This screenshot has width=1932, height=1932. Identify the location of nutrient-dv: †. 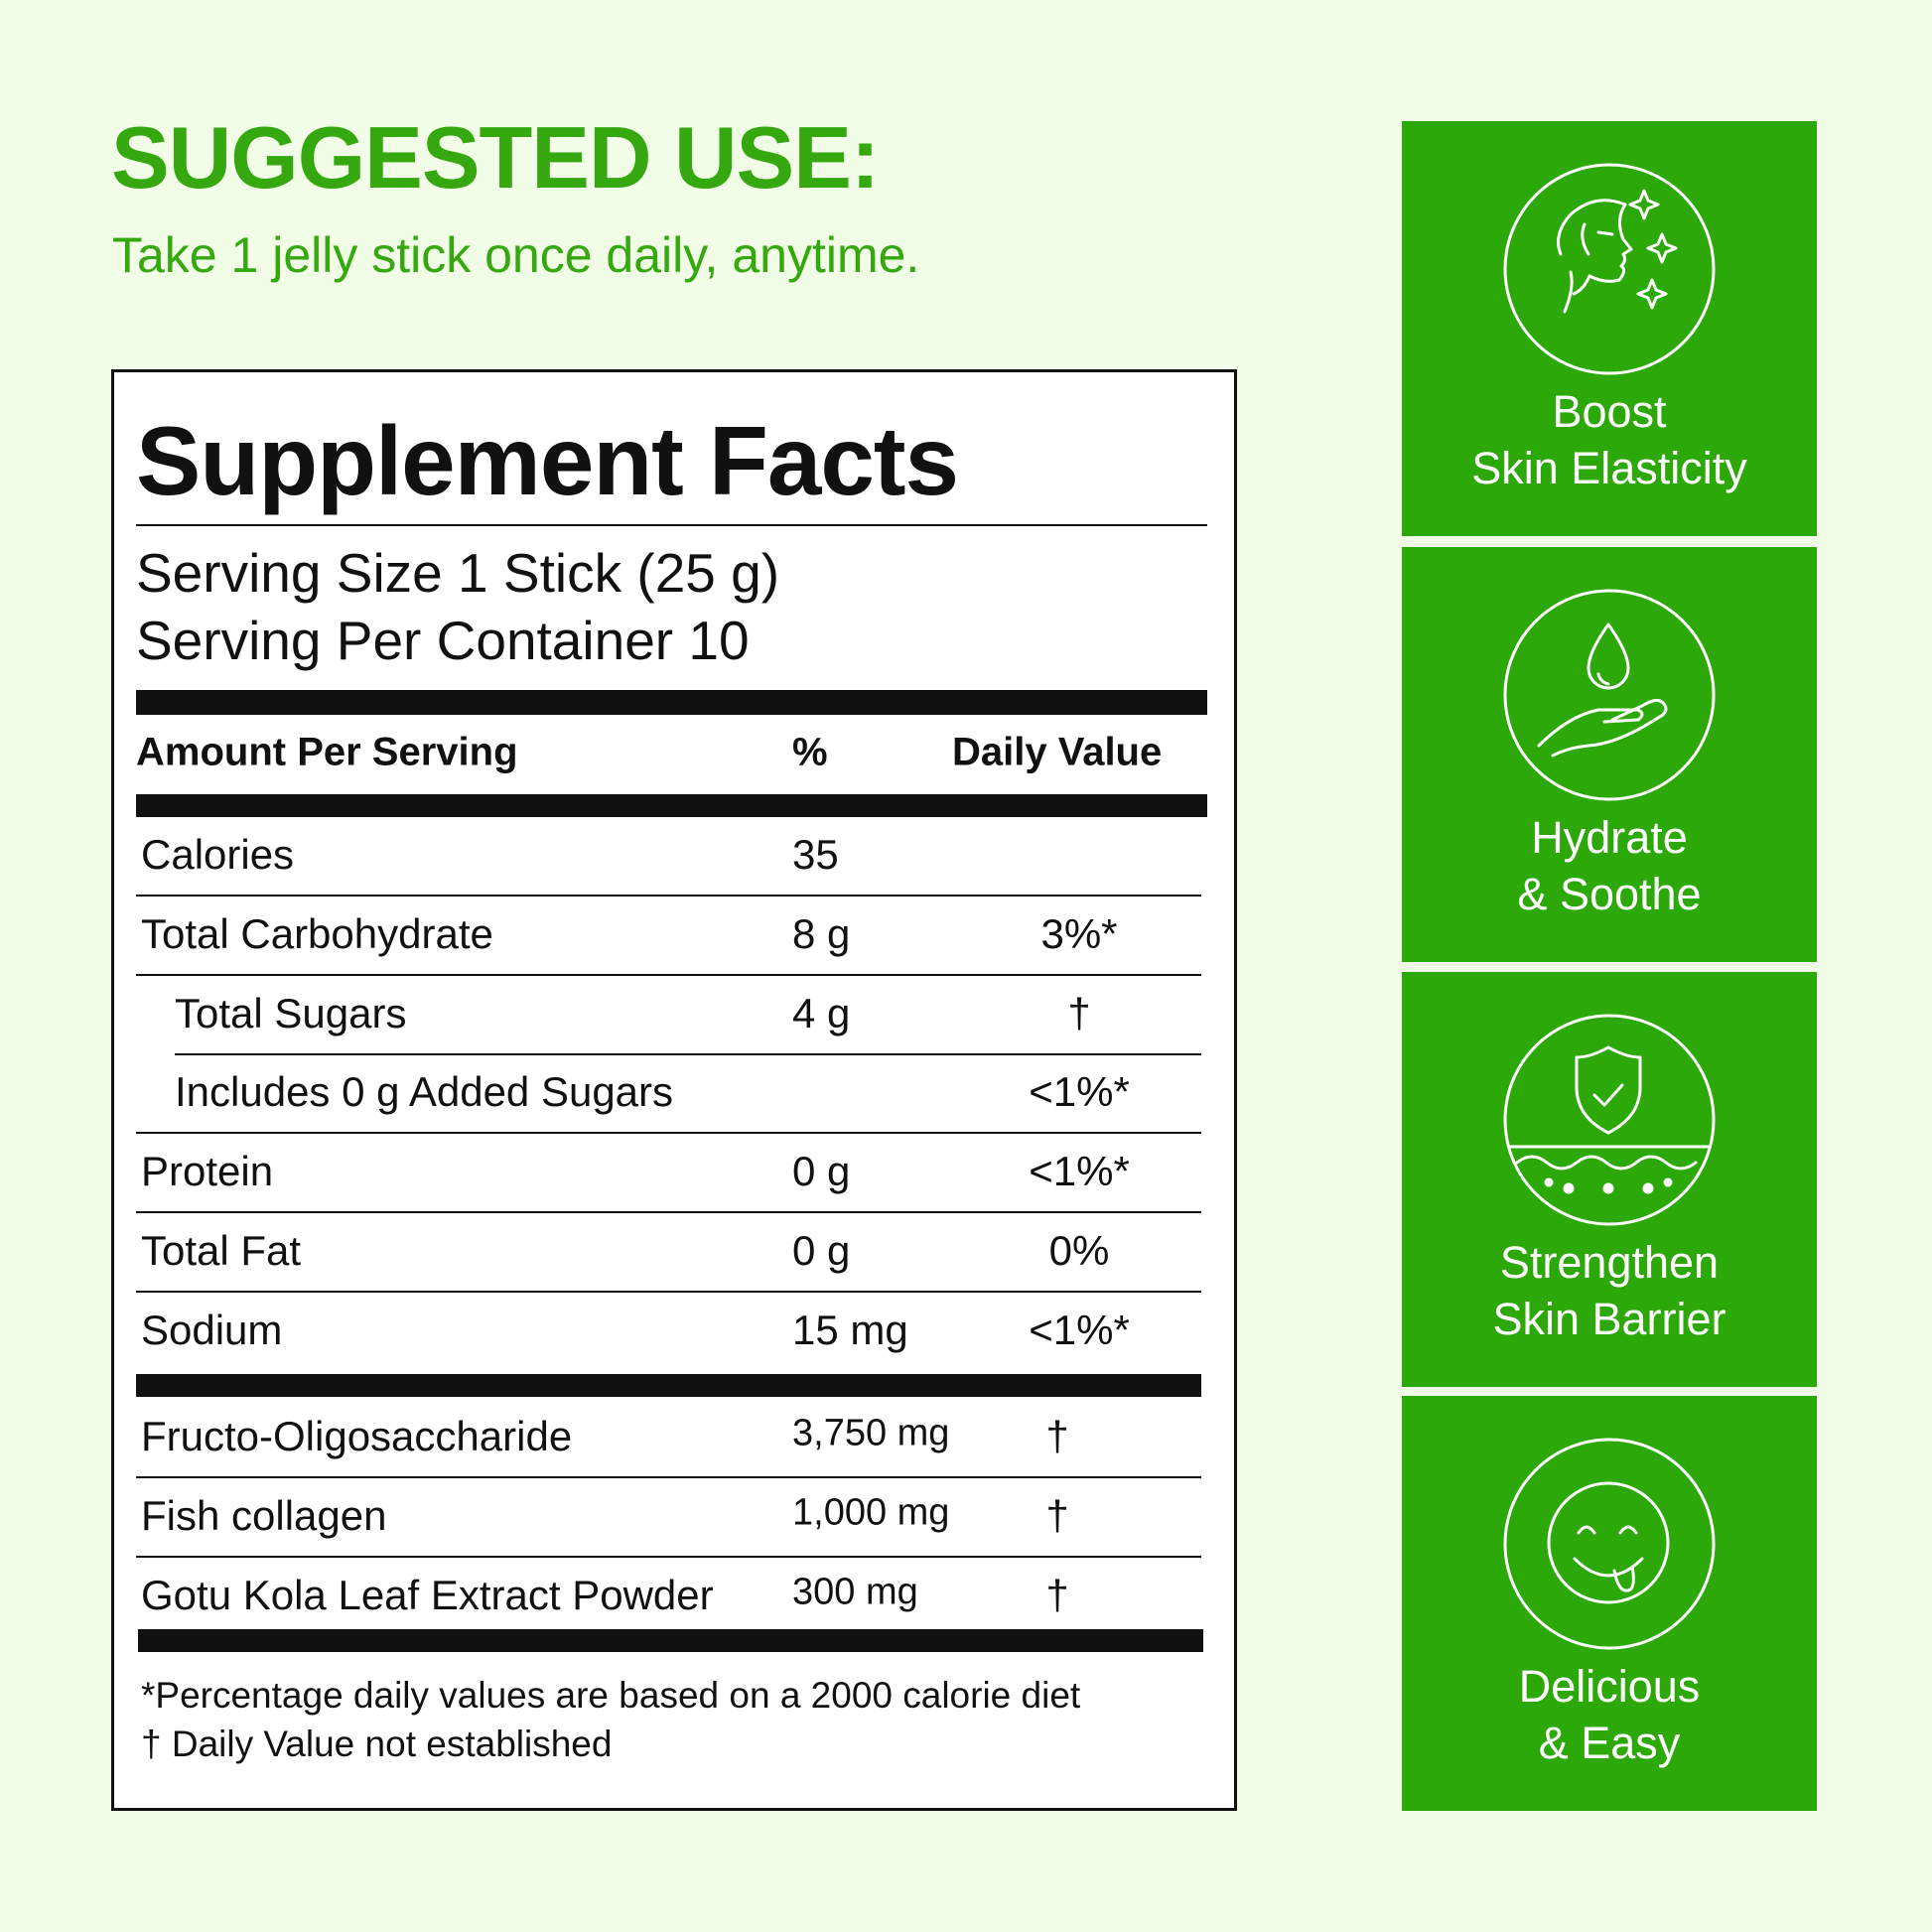
(1079, 1012).